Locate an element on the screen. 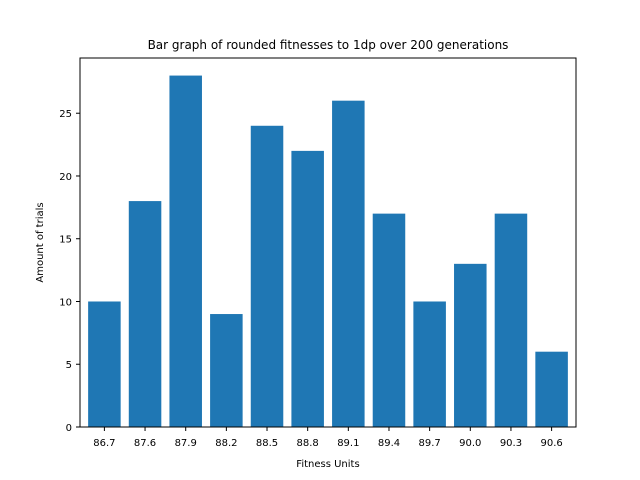  bar-88.8 is located at coordinates (307, 288).